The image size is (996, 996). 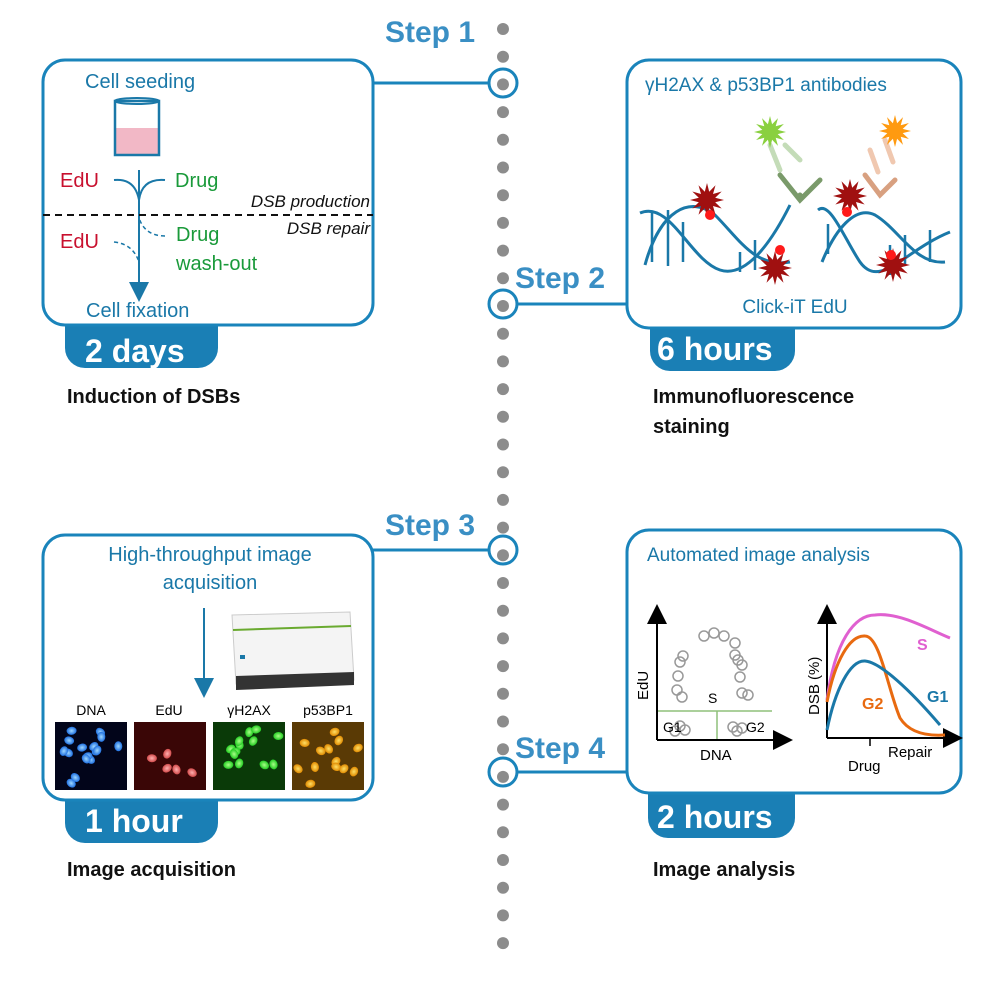 I want to click on step-4-marker: Step 4, so click(x=557, y=760).